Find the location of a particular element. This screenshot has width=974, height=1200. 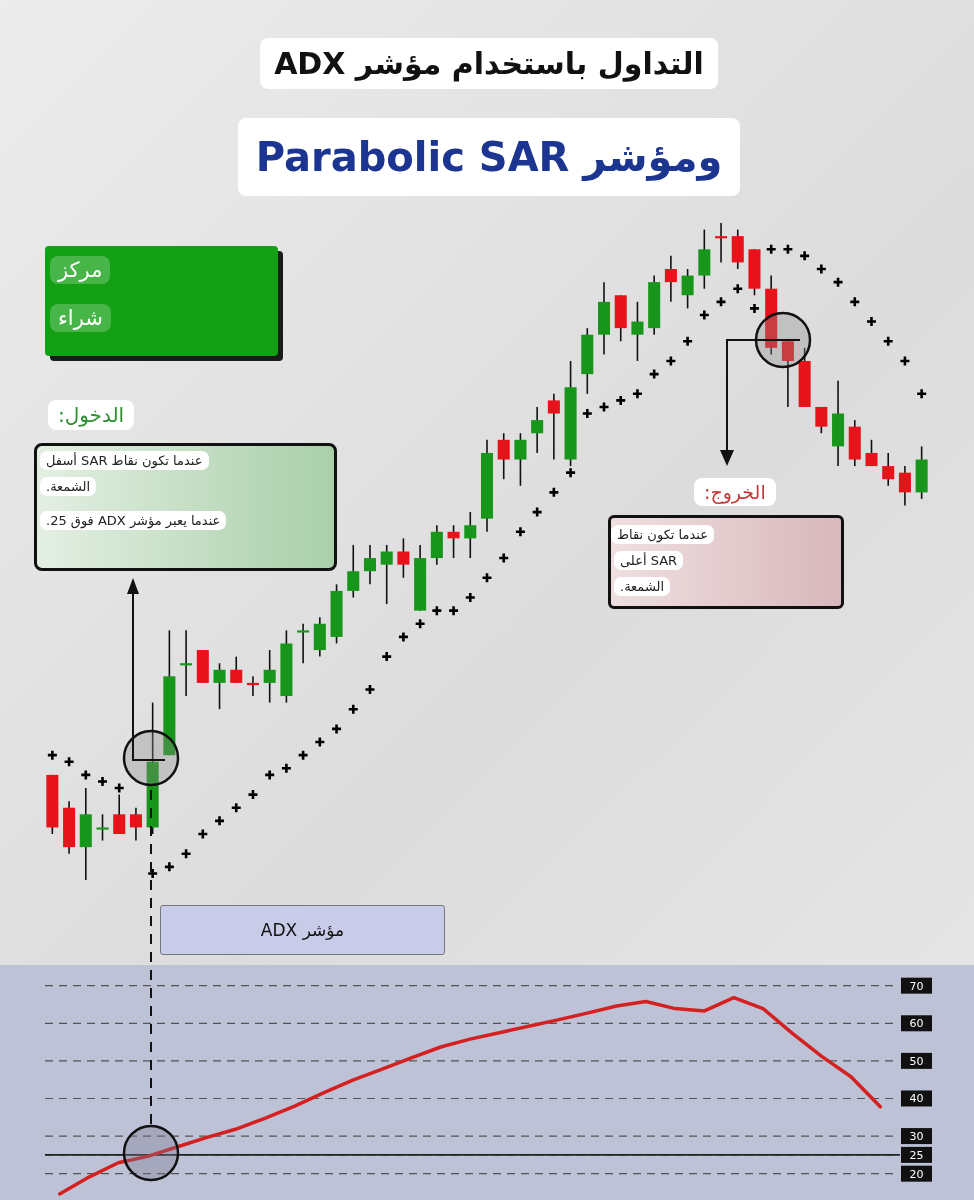

y-tick-label: 40 is located at coordinates (916, 1099).